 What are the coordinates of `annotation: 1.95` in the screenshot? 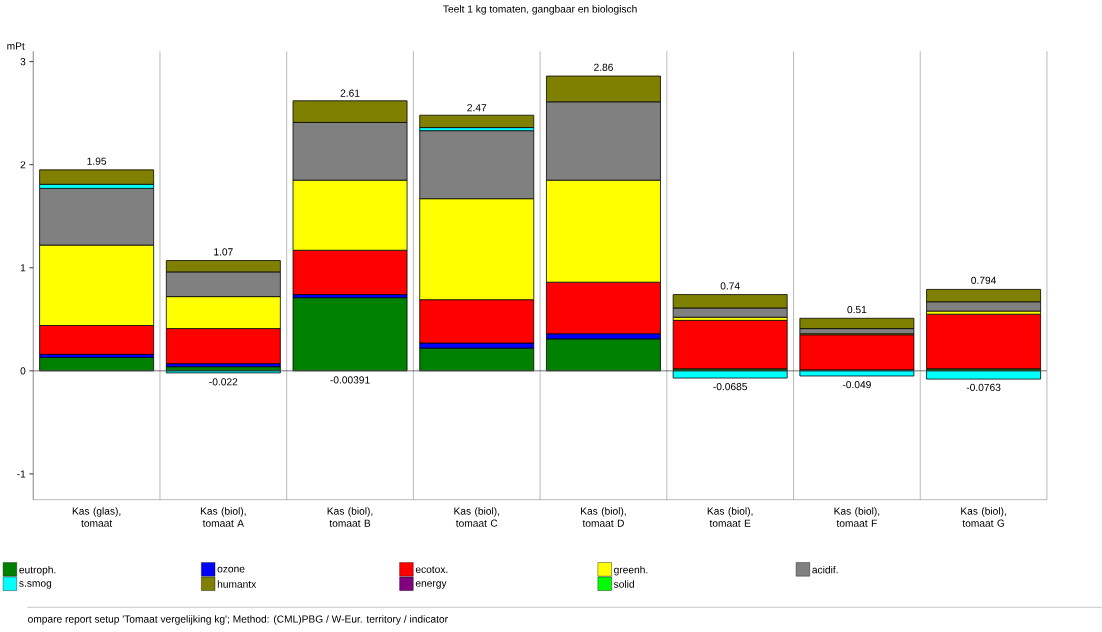 It's located at (97, 161).